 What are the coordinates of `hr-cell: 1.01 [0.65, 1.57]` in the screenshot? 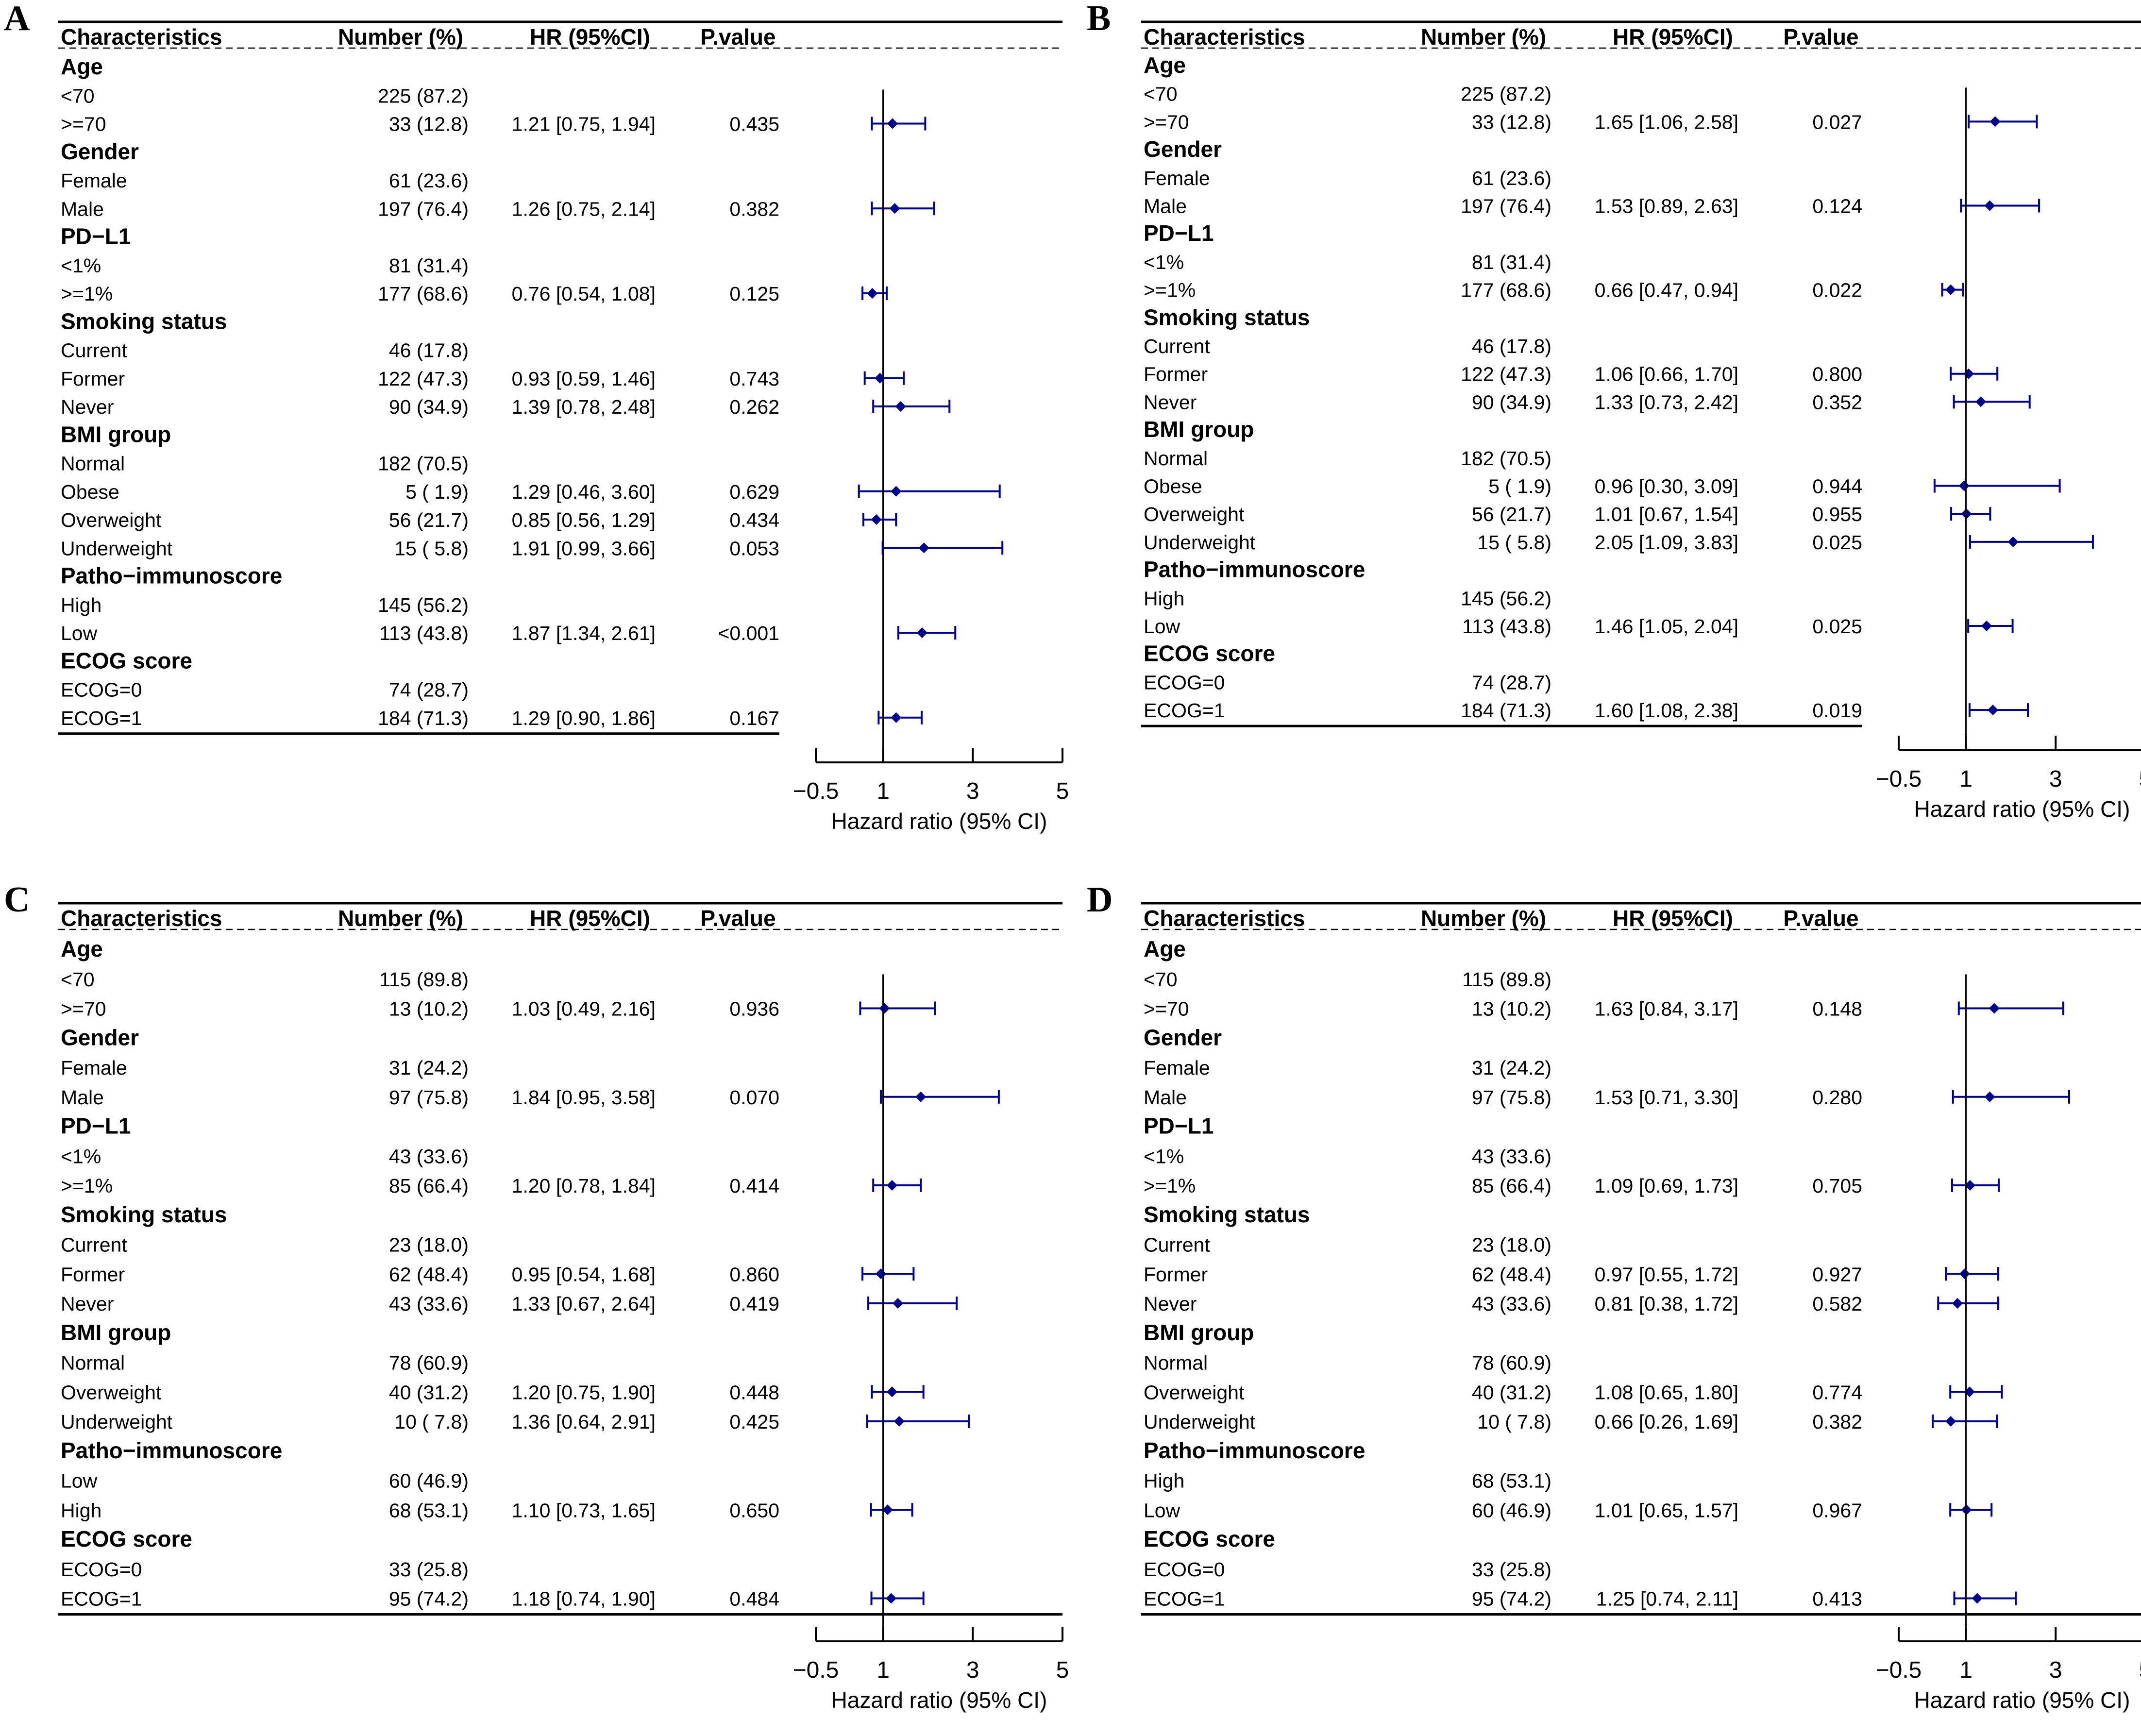 It's located at (1666, 1510).